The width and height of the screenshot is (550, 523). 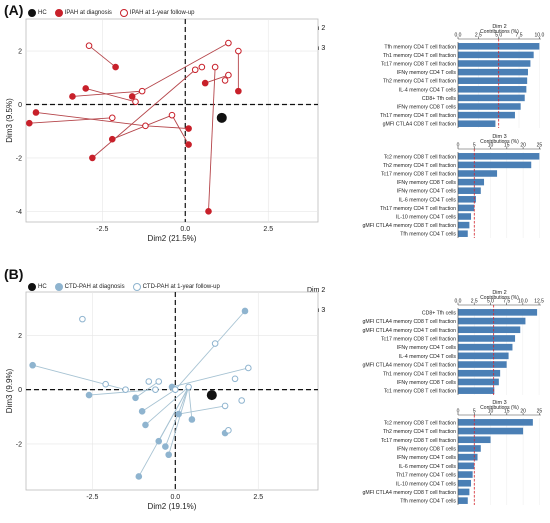 I want to click on panel-label-a: (A), so click(x=14, y=10).